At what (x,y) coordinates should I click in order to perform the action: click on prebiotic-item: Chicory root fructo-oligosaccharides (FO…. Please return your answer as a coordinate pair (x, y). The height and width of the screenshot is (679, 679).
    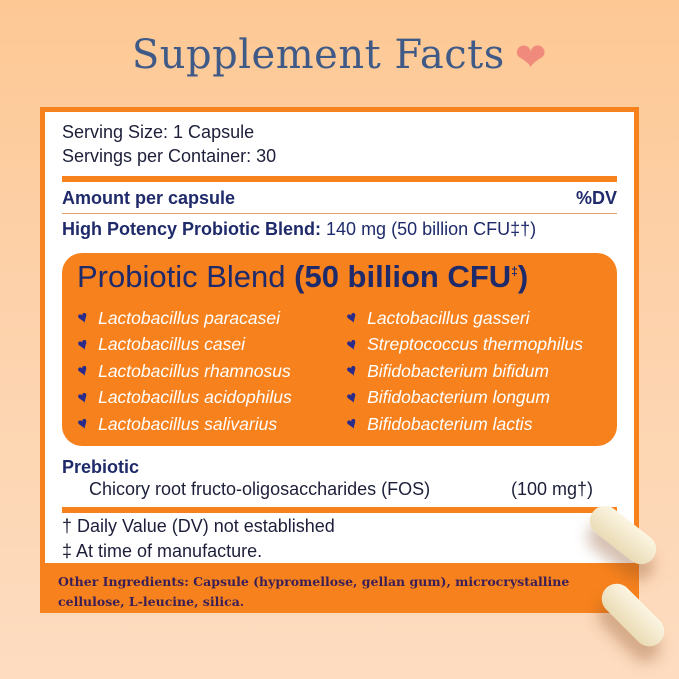
    Looking at the image, I should click on (260, 489).